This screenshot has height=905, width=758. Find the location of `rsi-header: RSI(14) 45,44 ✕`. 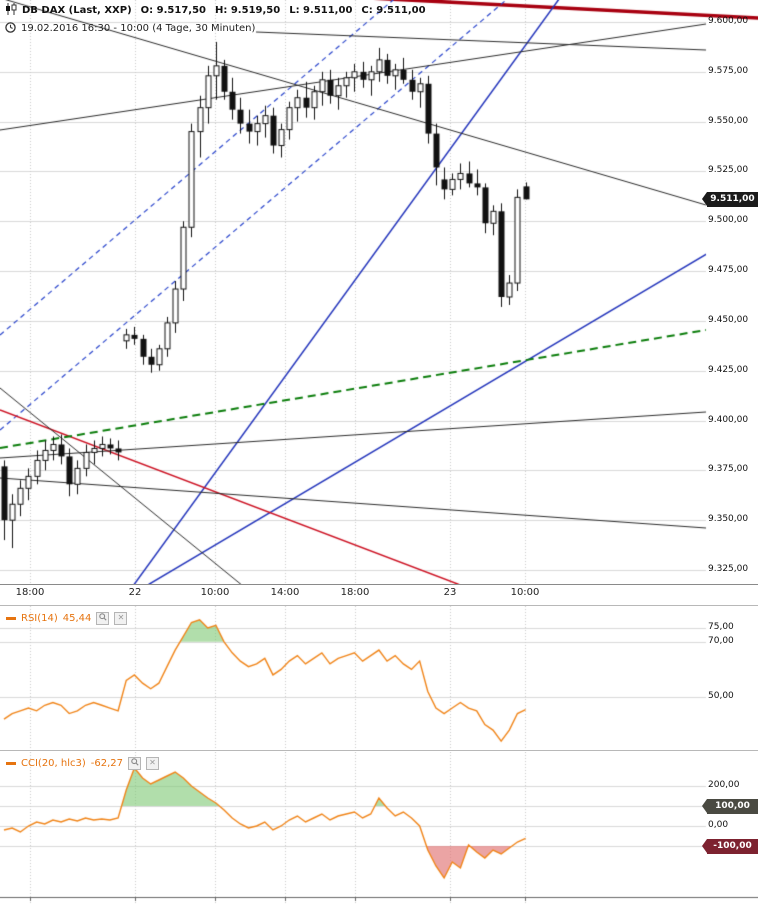

rsi-header: RSI(14) 45,44 ✕ is located at coordinates (67, 618).